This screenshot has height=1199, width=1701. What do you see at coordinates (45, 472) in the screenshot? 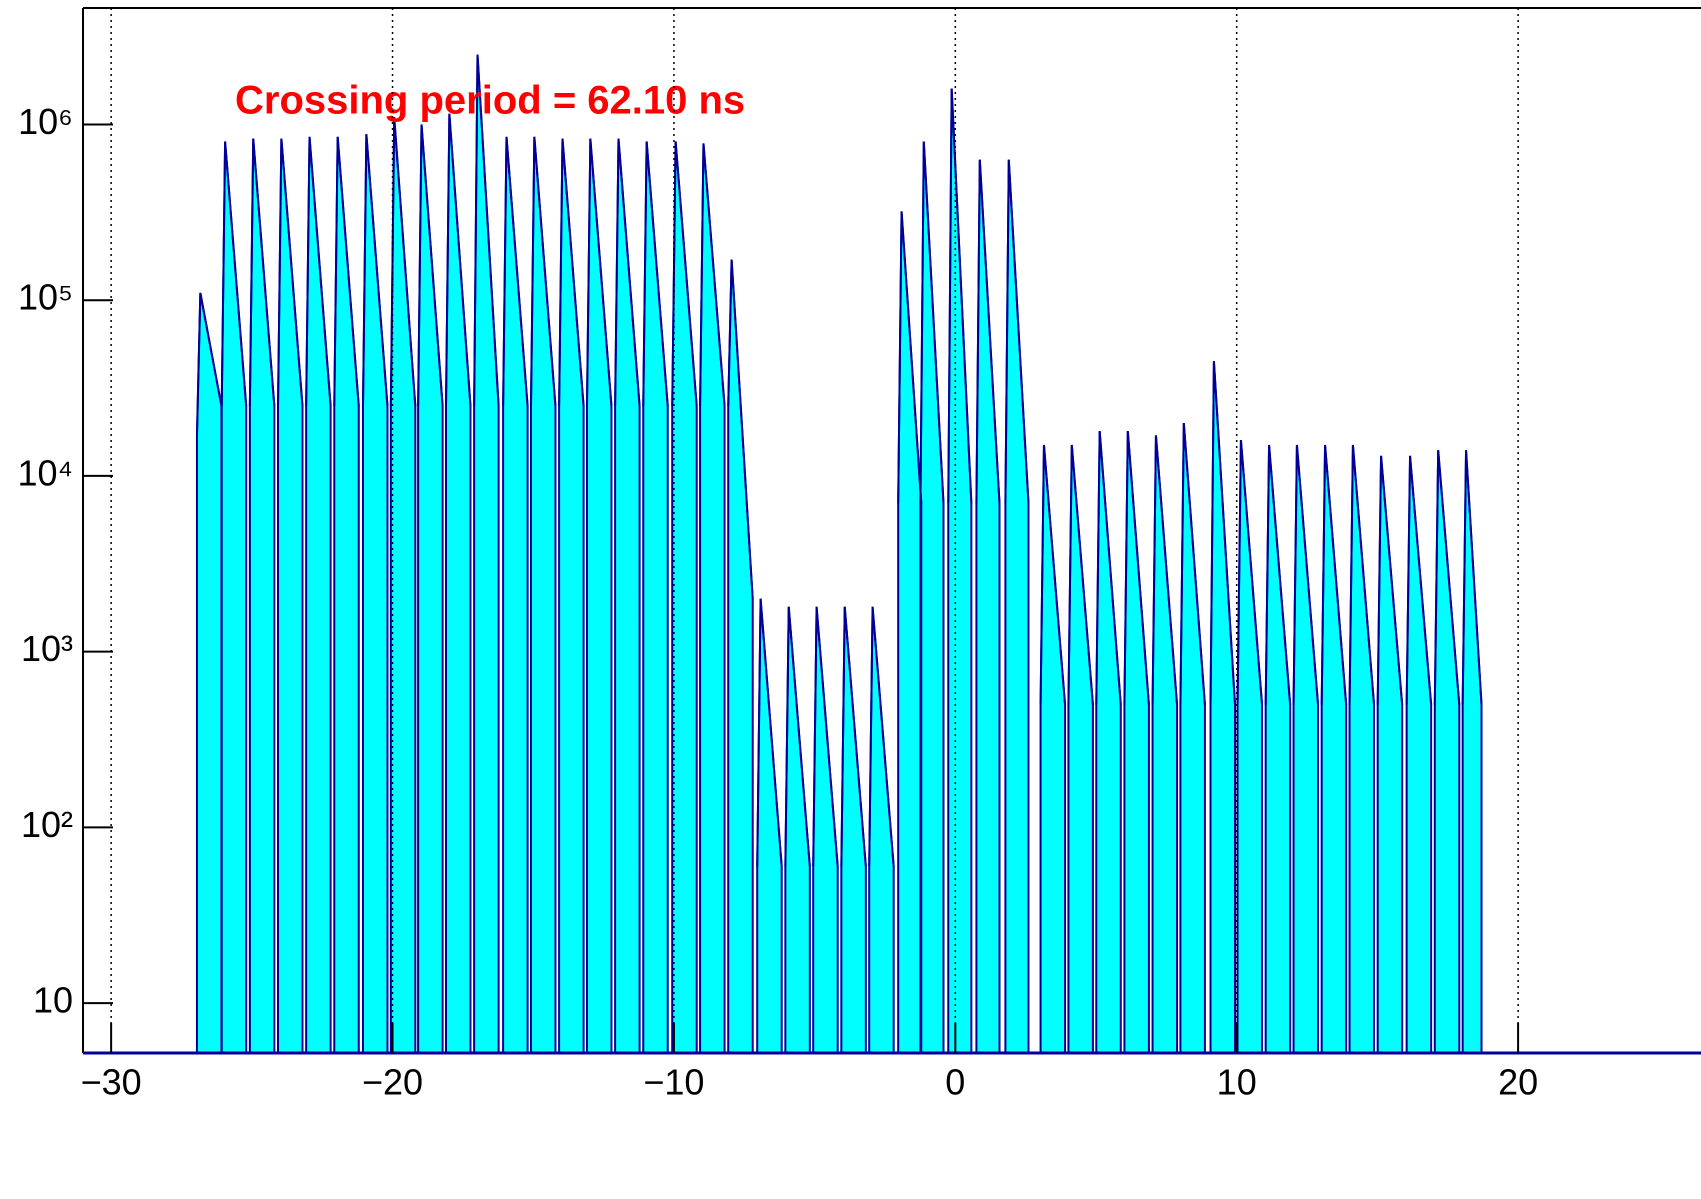
I see `y-tick-label: 10⁴` at bounding box center [45, 472].